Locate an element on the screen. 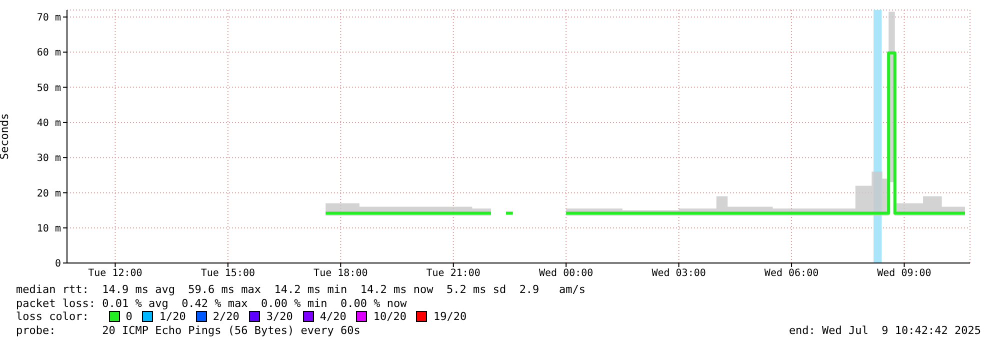 This screenshot has width=997, height=347. text: median rtt: 14.9 ms avg 59.6 ms max 14.2 ms min 14.2 ms now 5.2 ms sd 2.9 am/s is located at coordinates (301, 289).